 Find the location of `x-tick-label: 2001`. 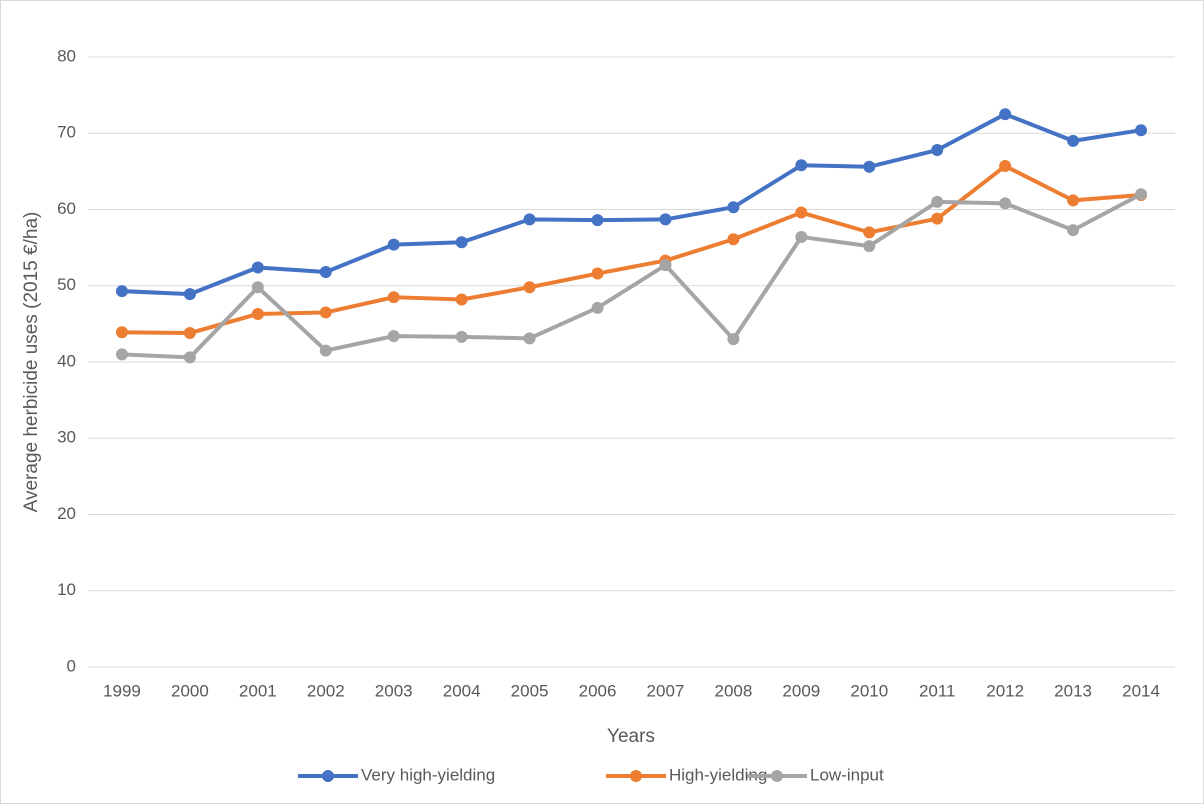

x-tick-label: 2001 is located at coordinates (258, 690).